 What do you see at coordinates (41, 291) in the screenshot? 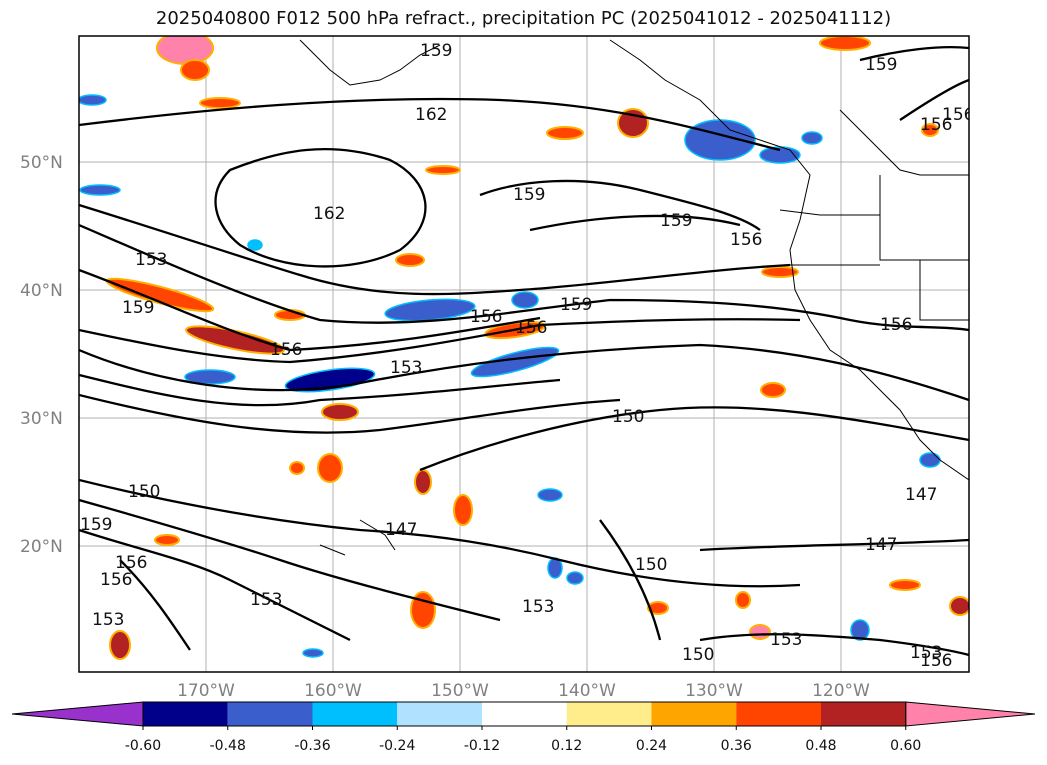
I see `lat-label: 40°N` at bounding box center [41, 291].